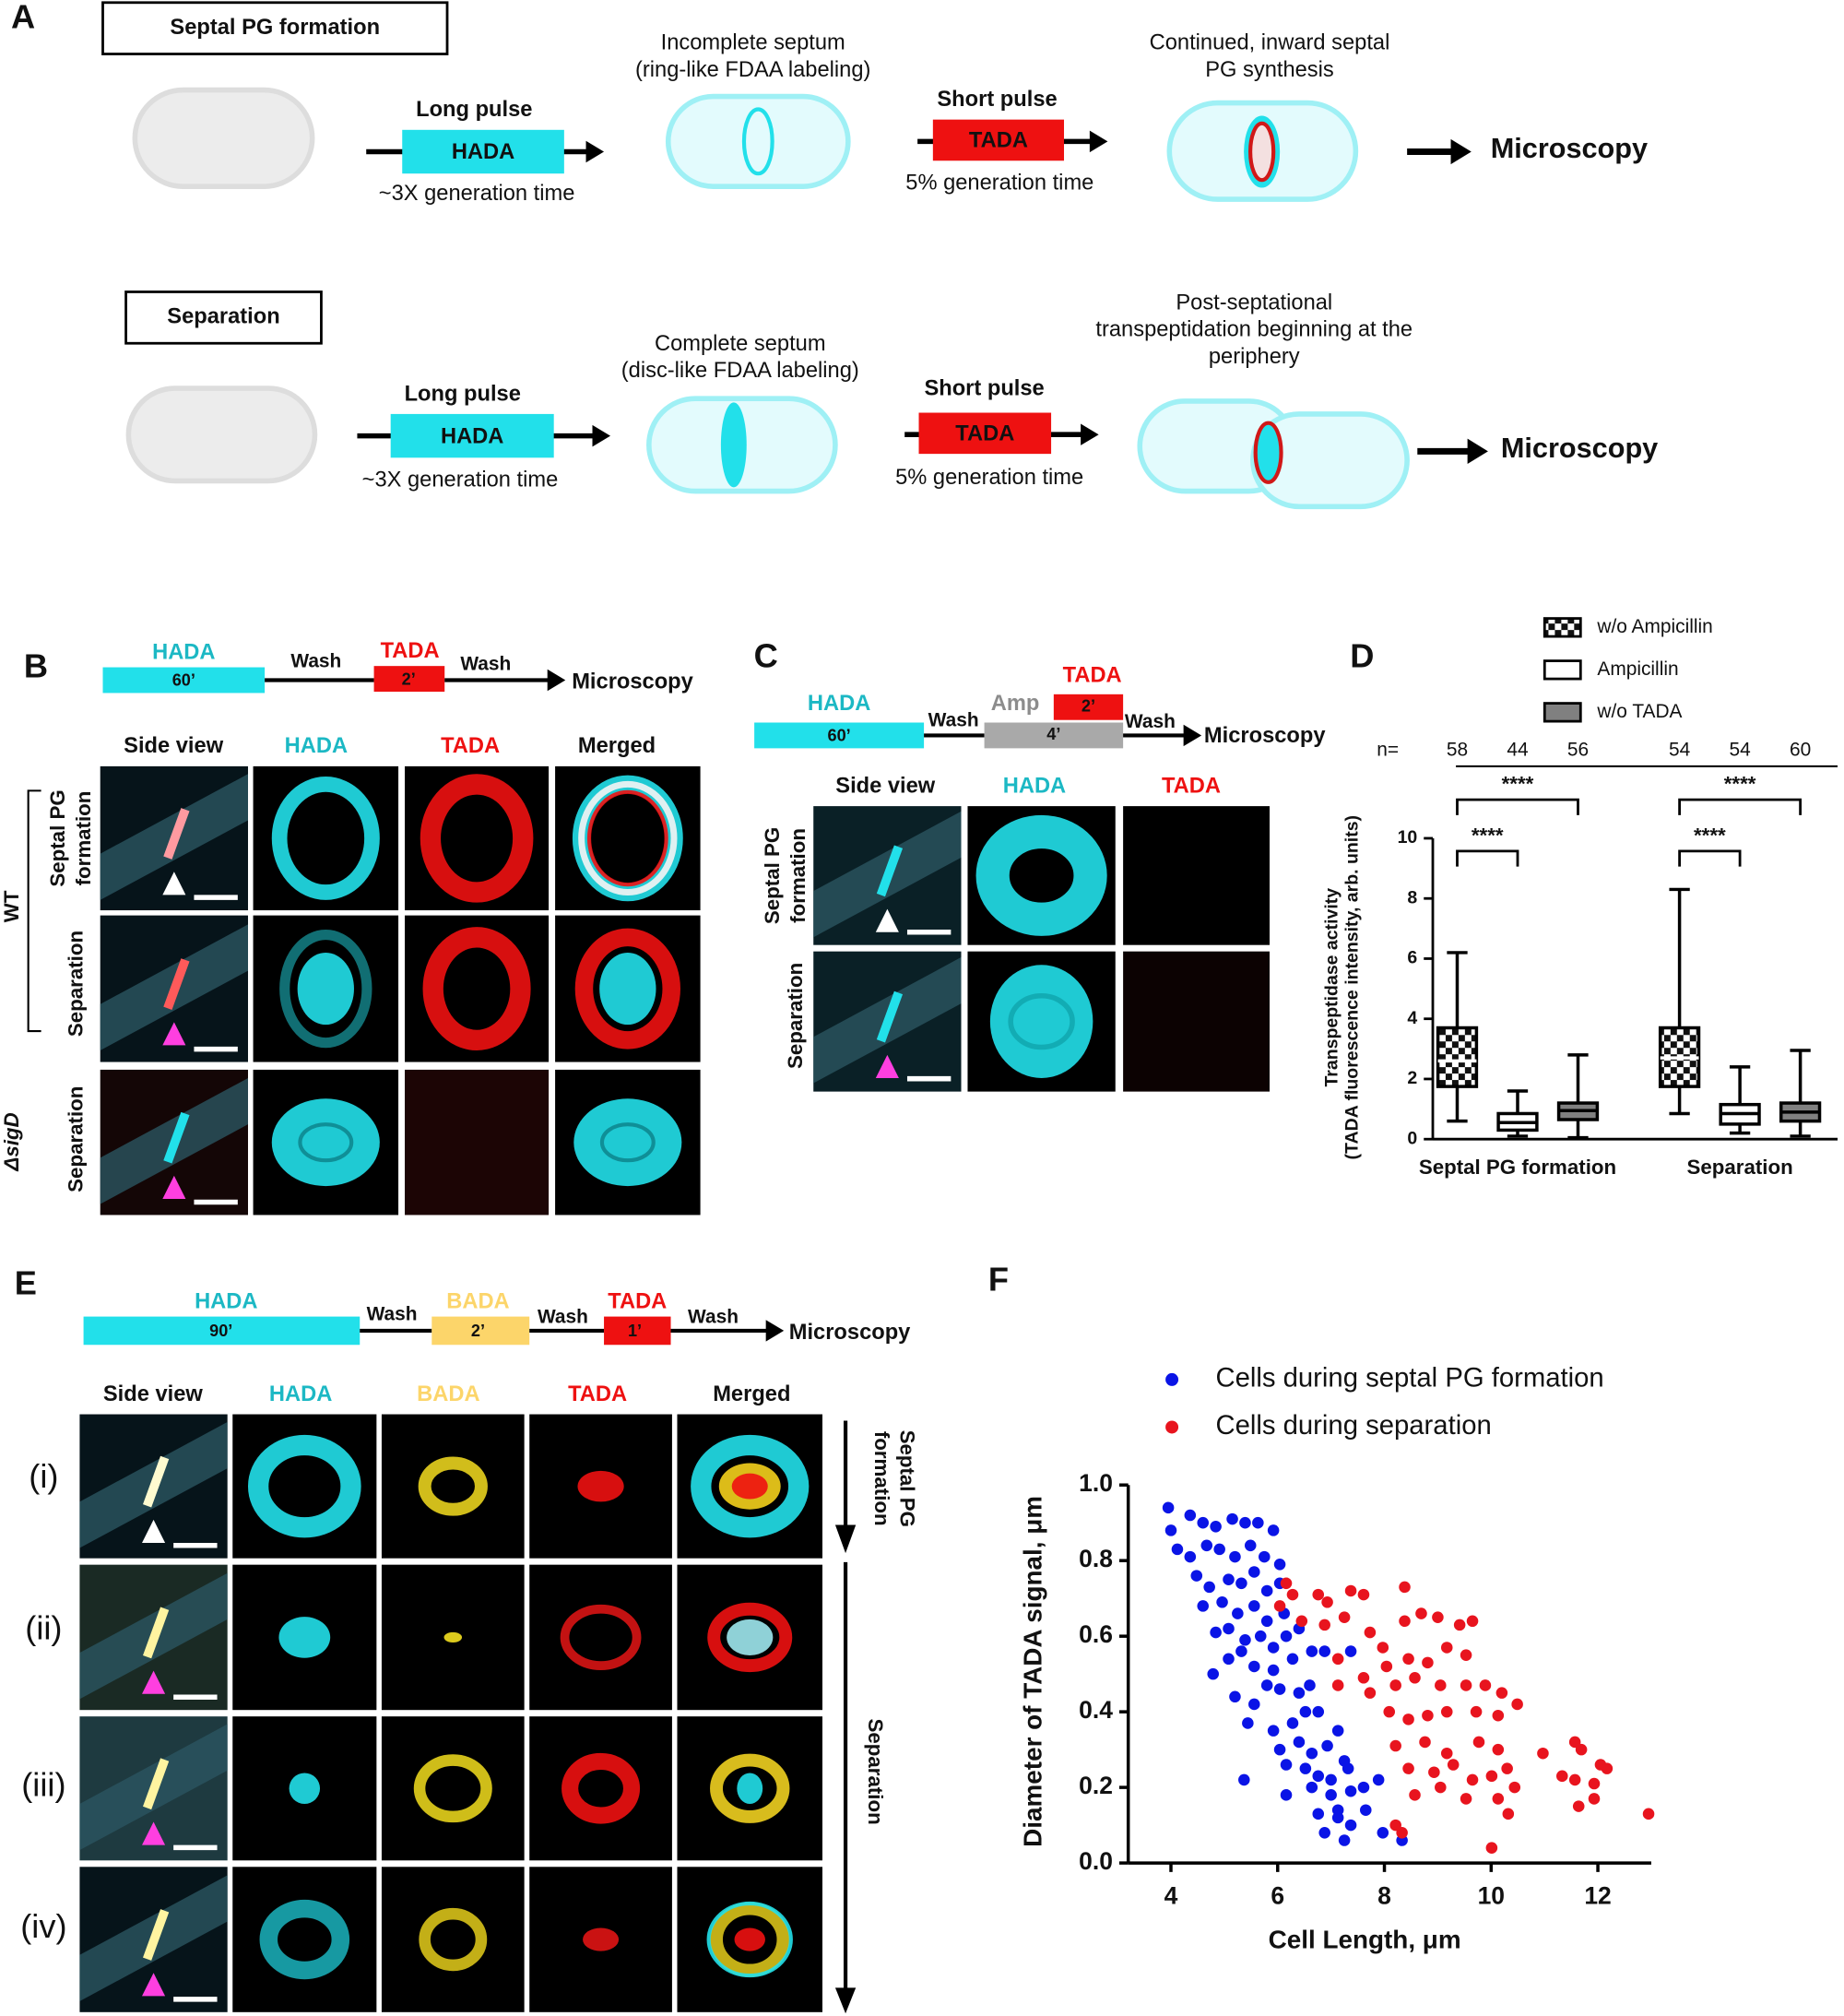  I want to click on label: Merged, so click(752, 1394).